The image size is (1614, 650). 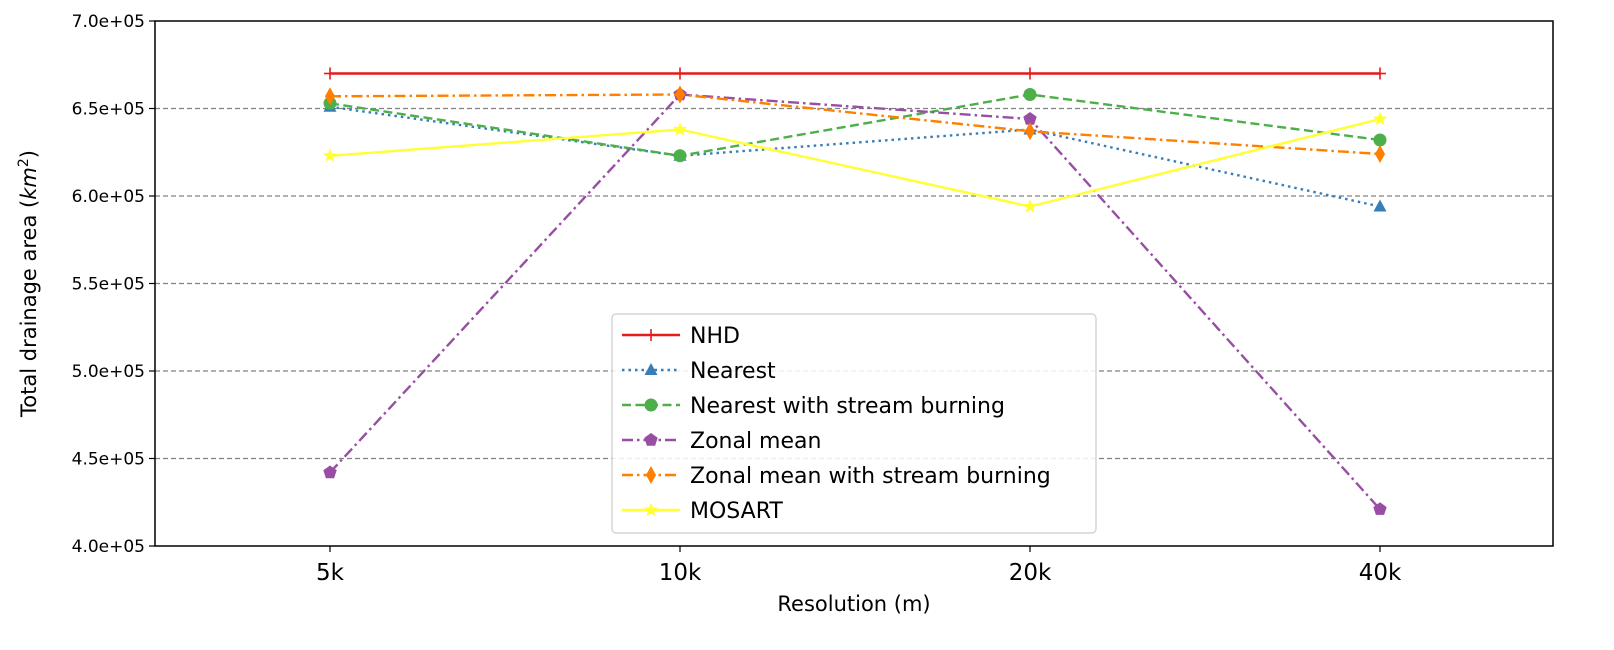 What do you see at coordinates (755, 441) in the screenshot?
I see `legend-label: Zonal mean` at bounding box center [755, 441].